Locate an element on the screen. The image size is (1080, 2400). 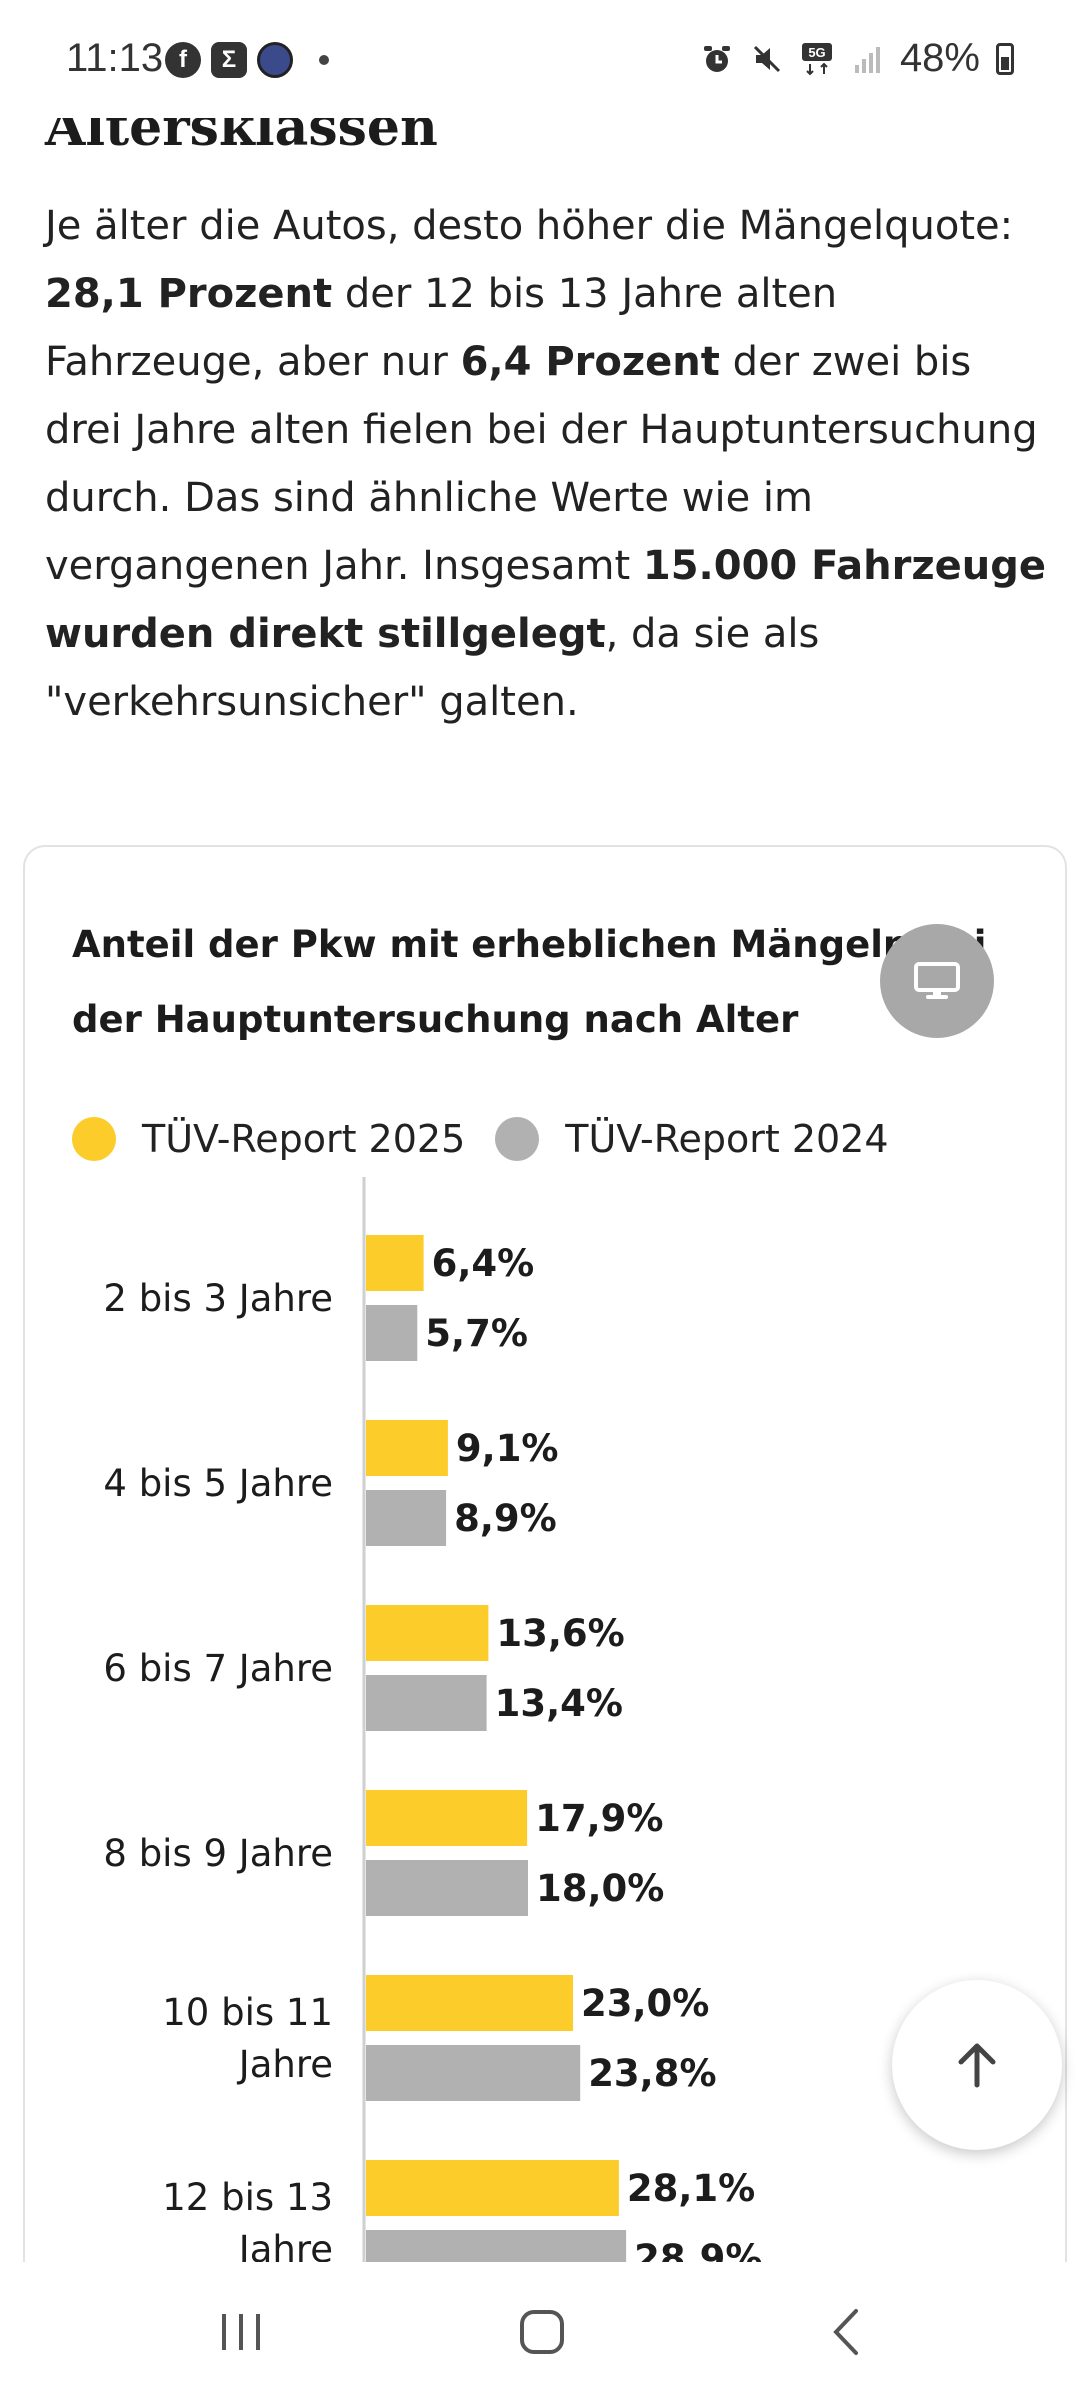
bar-value-label: 13,4% is located at coordinates (559, 1703).